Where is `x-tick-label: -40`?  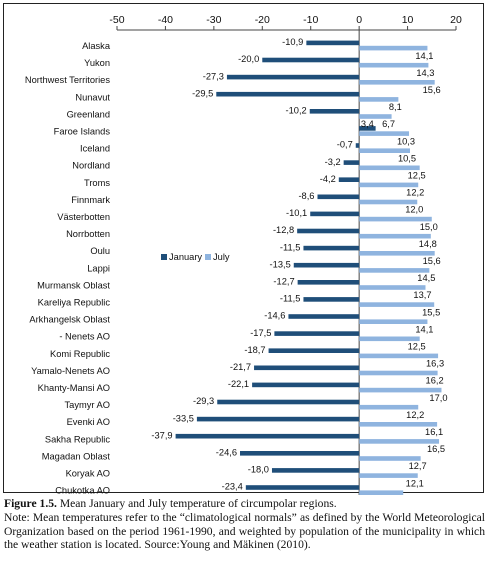 x-tick-label: -40 is located at coordinates (165, 20).